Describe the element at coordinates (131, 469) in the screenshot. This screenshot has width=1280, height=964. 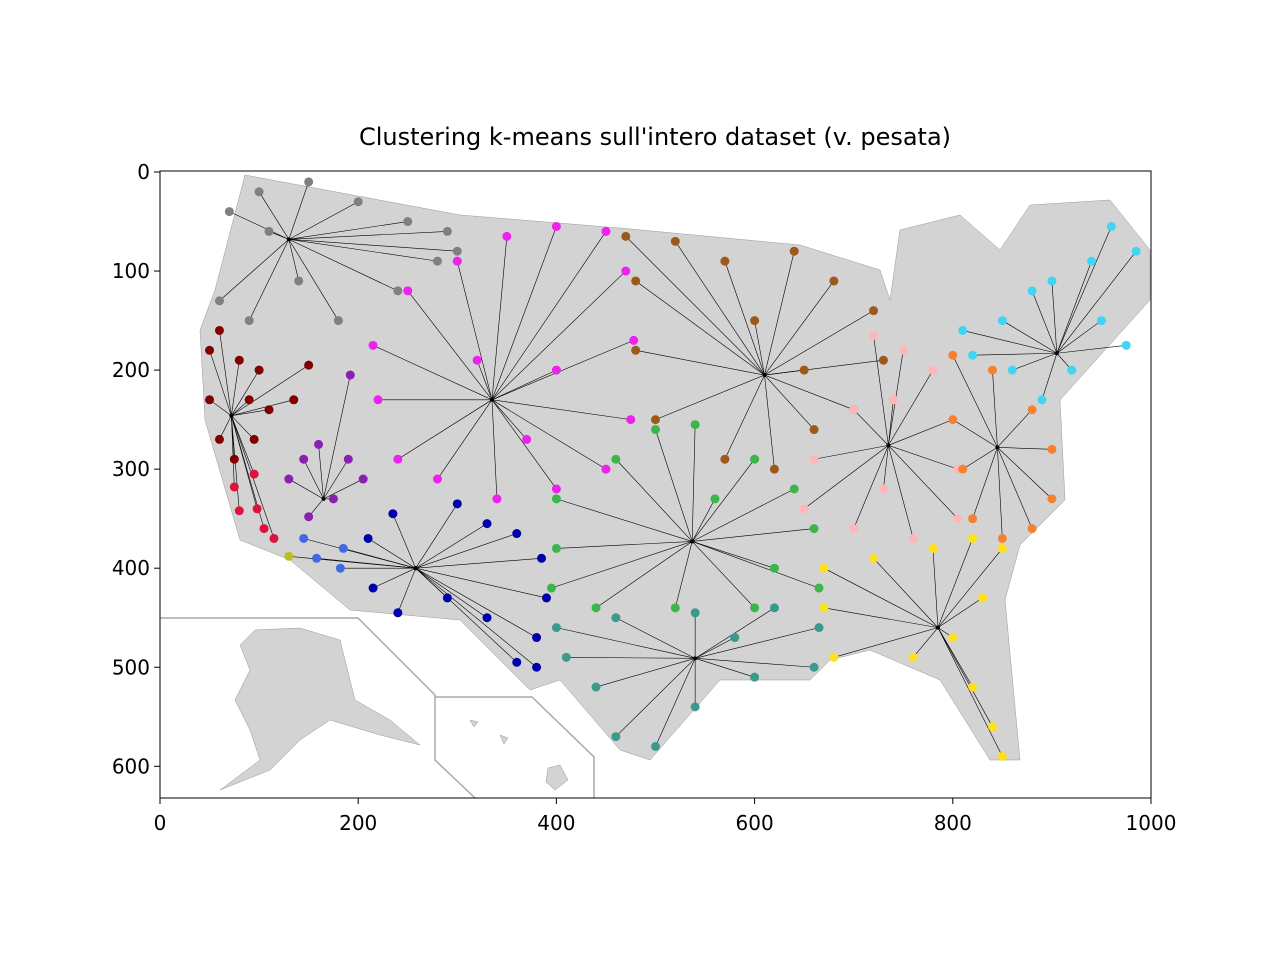
I see `y-tick-label: 300` at that location.